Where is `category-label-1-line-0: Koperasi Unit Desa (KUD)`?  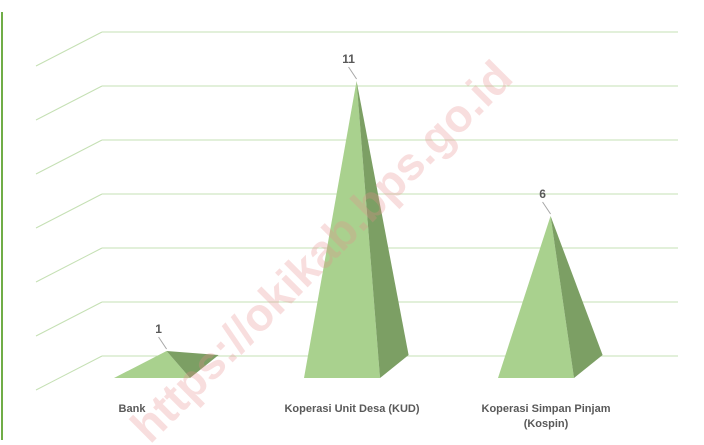
category-label-1-line-0: Koperasi Unit Desa (KUD) is located at coordinates (351, 409).